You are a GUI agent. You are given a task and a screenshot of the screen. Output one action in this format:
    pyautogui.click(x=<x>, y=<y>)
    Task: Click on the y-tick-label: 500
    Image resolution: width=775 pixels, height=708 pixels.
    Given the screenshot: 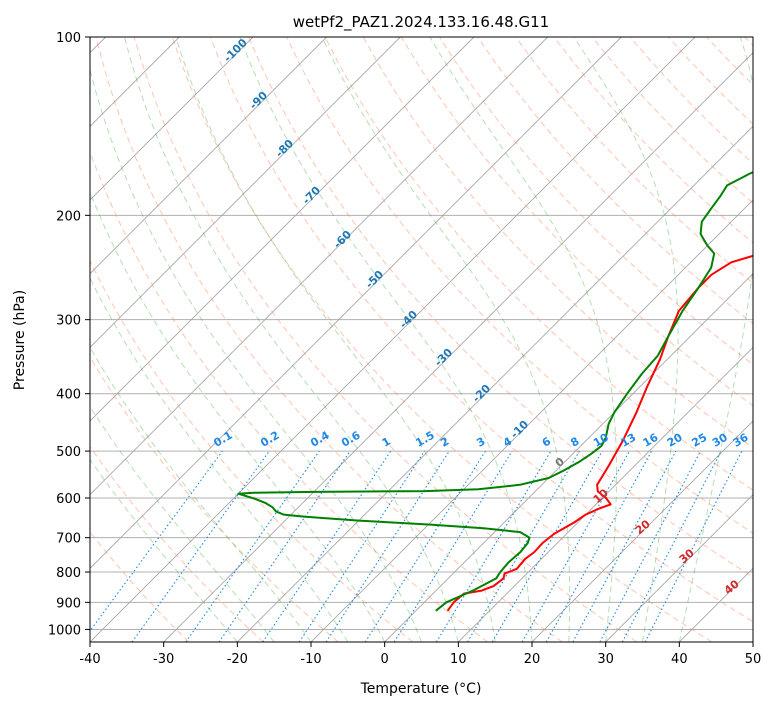 What is the action you would take?
    pyautogui.click(x=68, y=452)
    